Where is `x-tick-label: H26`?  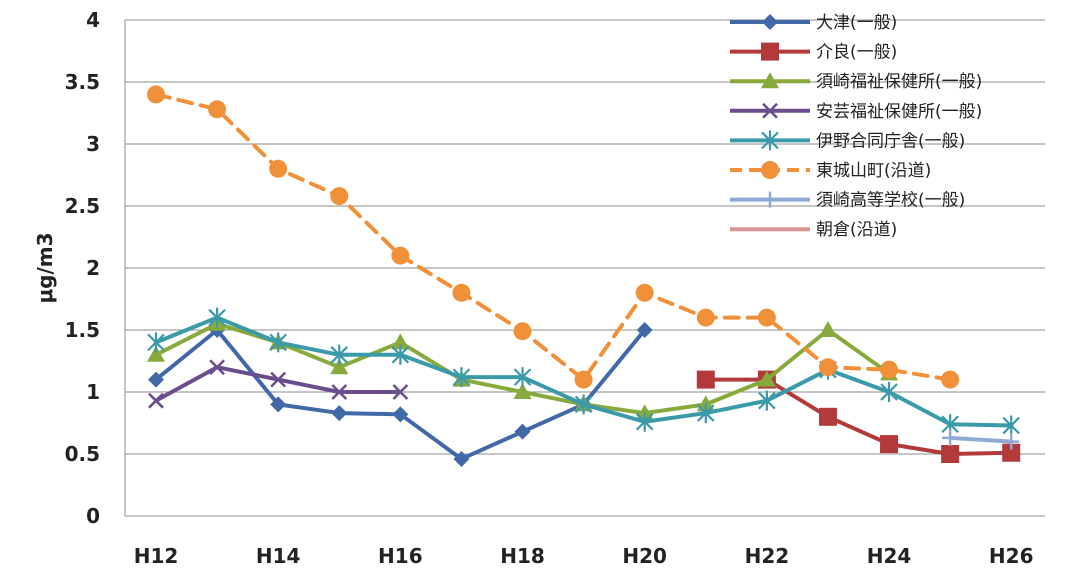 x-tick-label: H26 is located at coordinates (1011, 556).